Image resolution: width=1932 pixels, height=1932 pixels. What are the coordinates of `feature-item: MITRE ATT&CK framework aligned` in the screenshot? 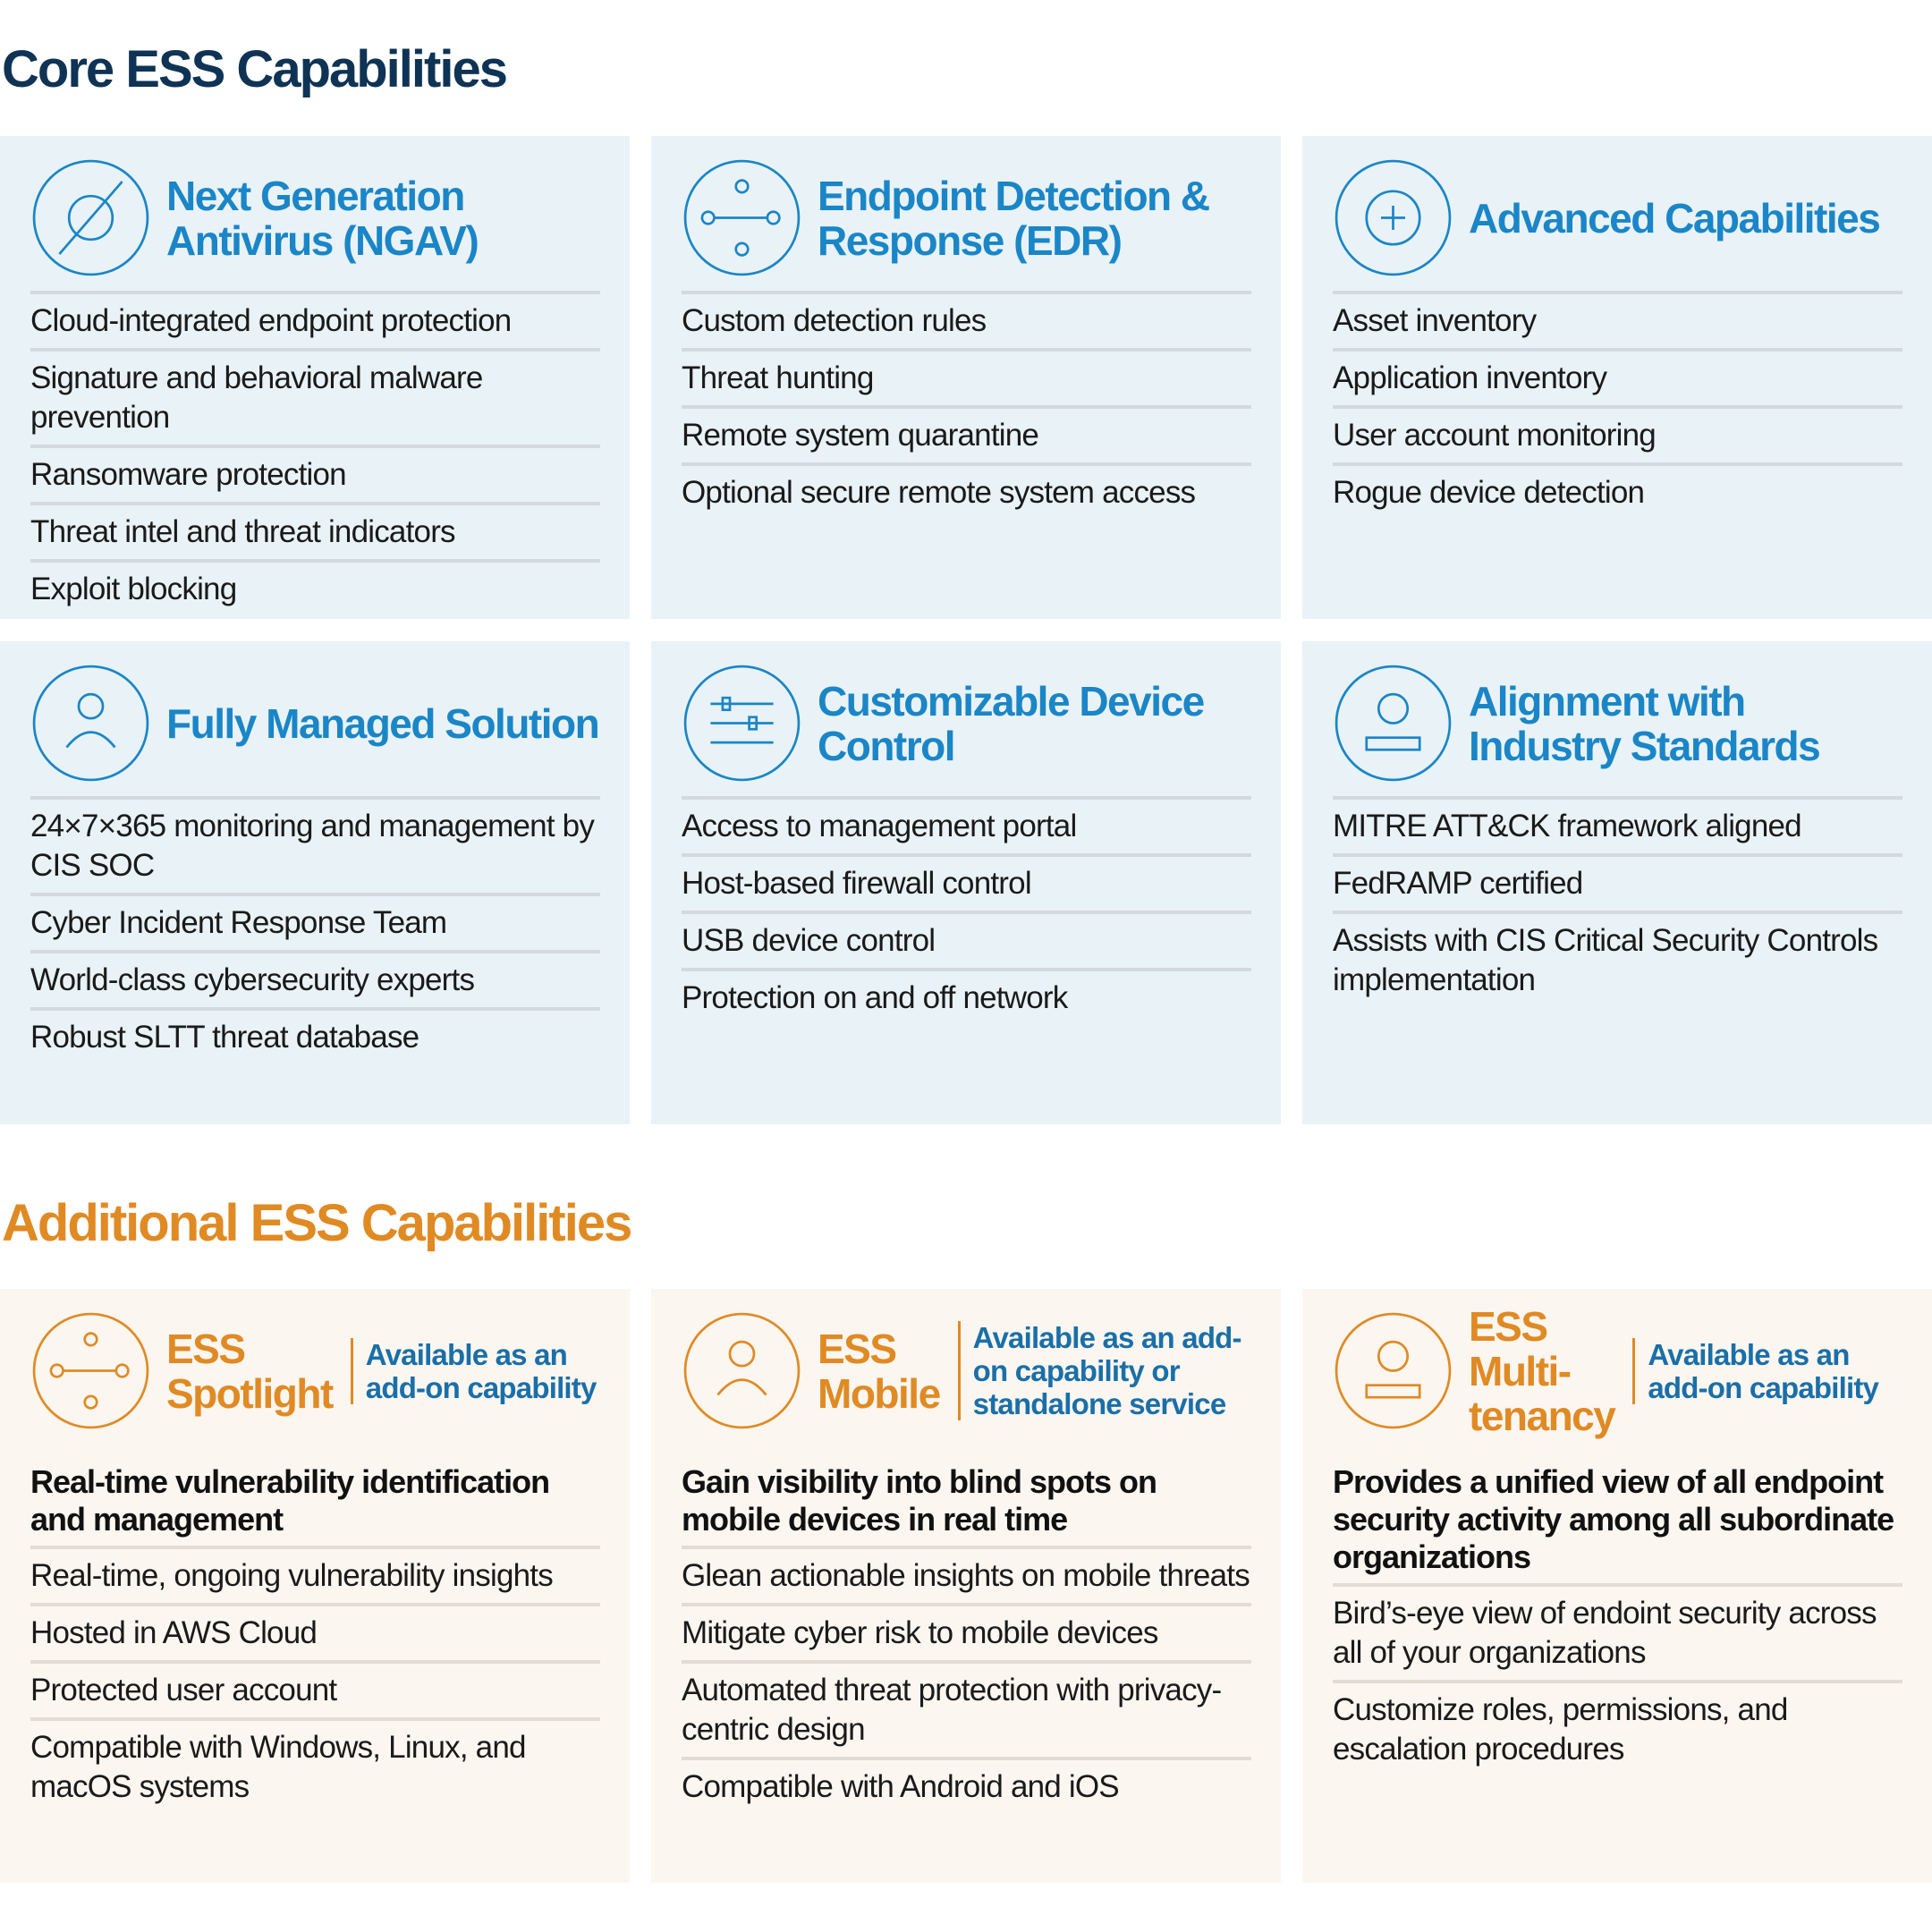 It's located at (1617, 824).